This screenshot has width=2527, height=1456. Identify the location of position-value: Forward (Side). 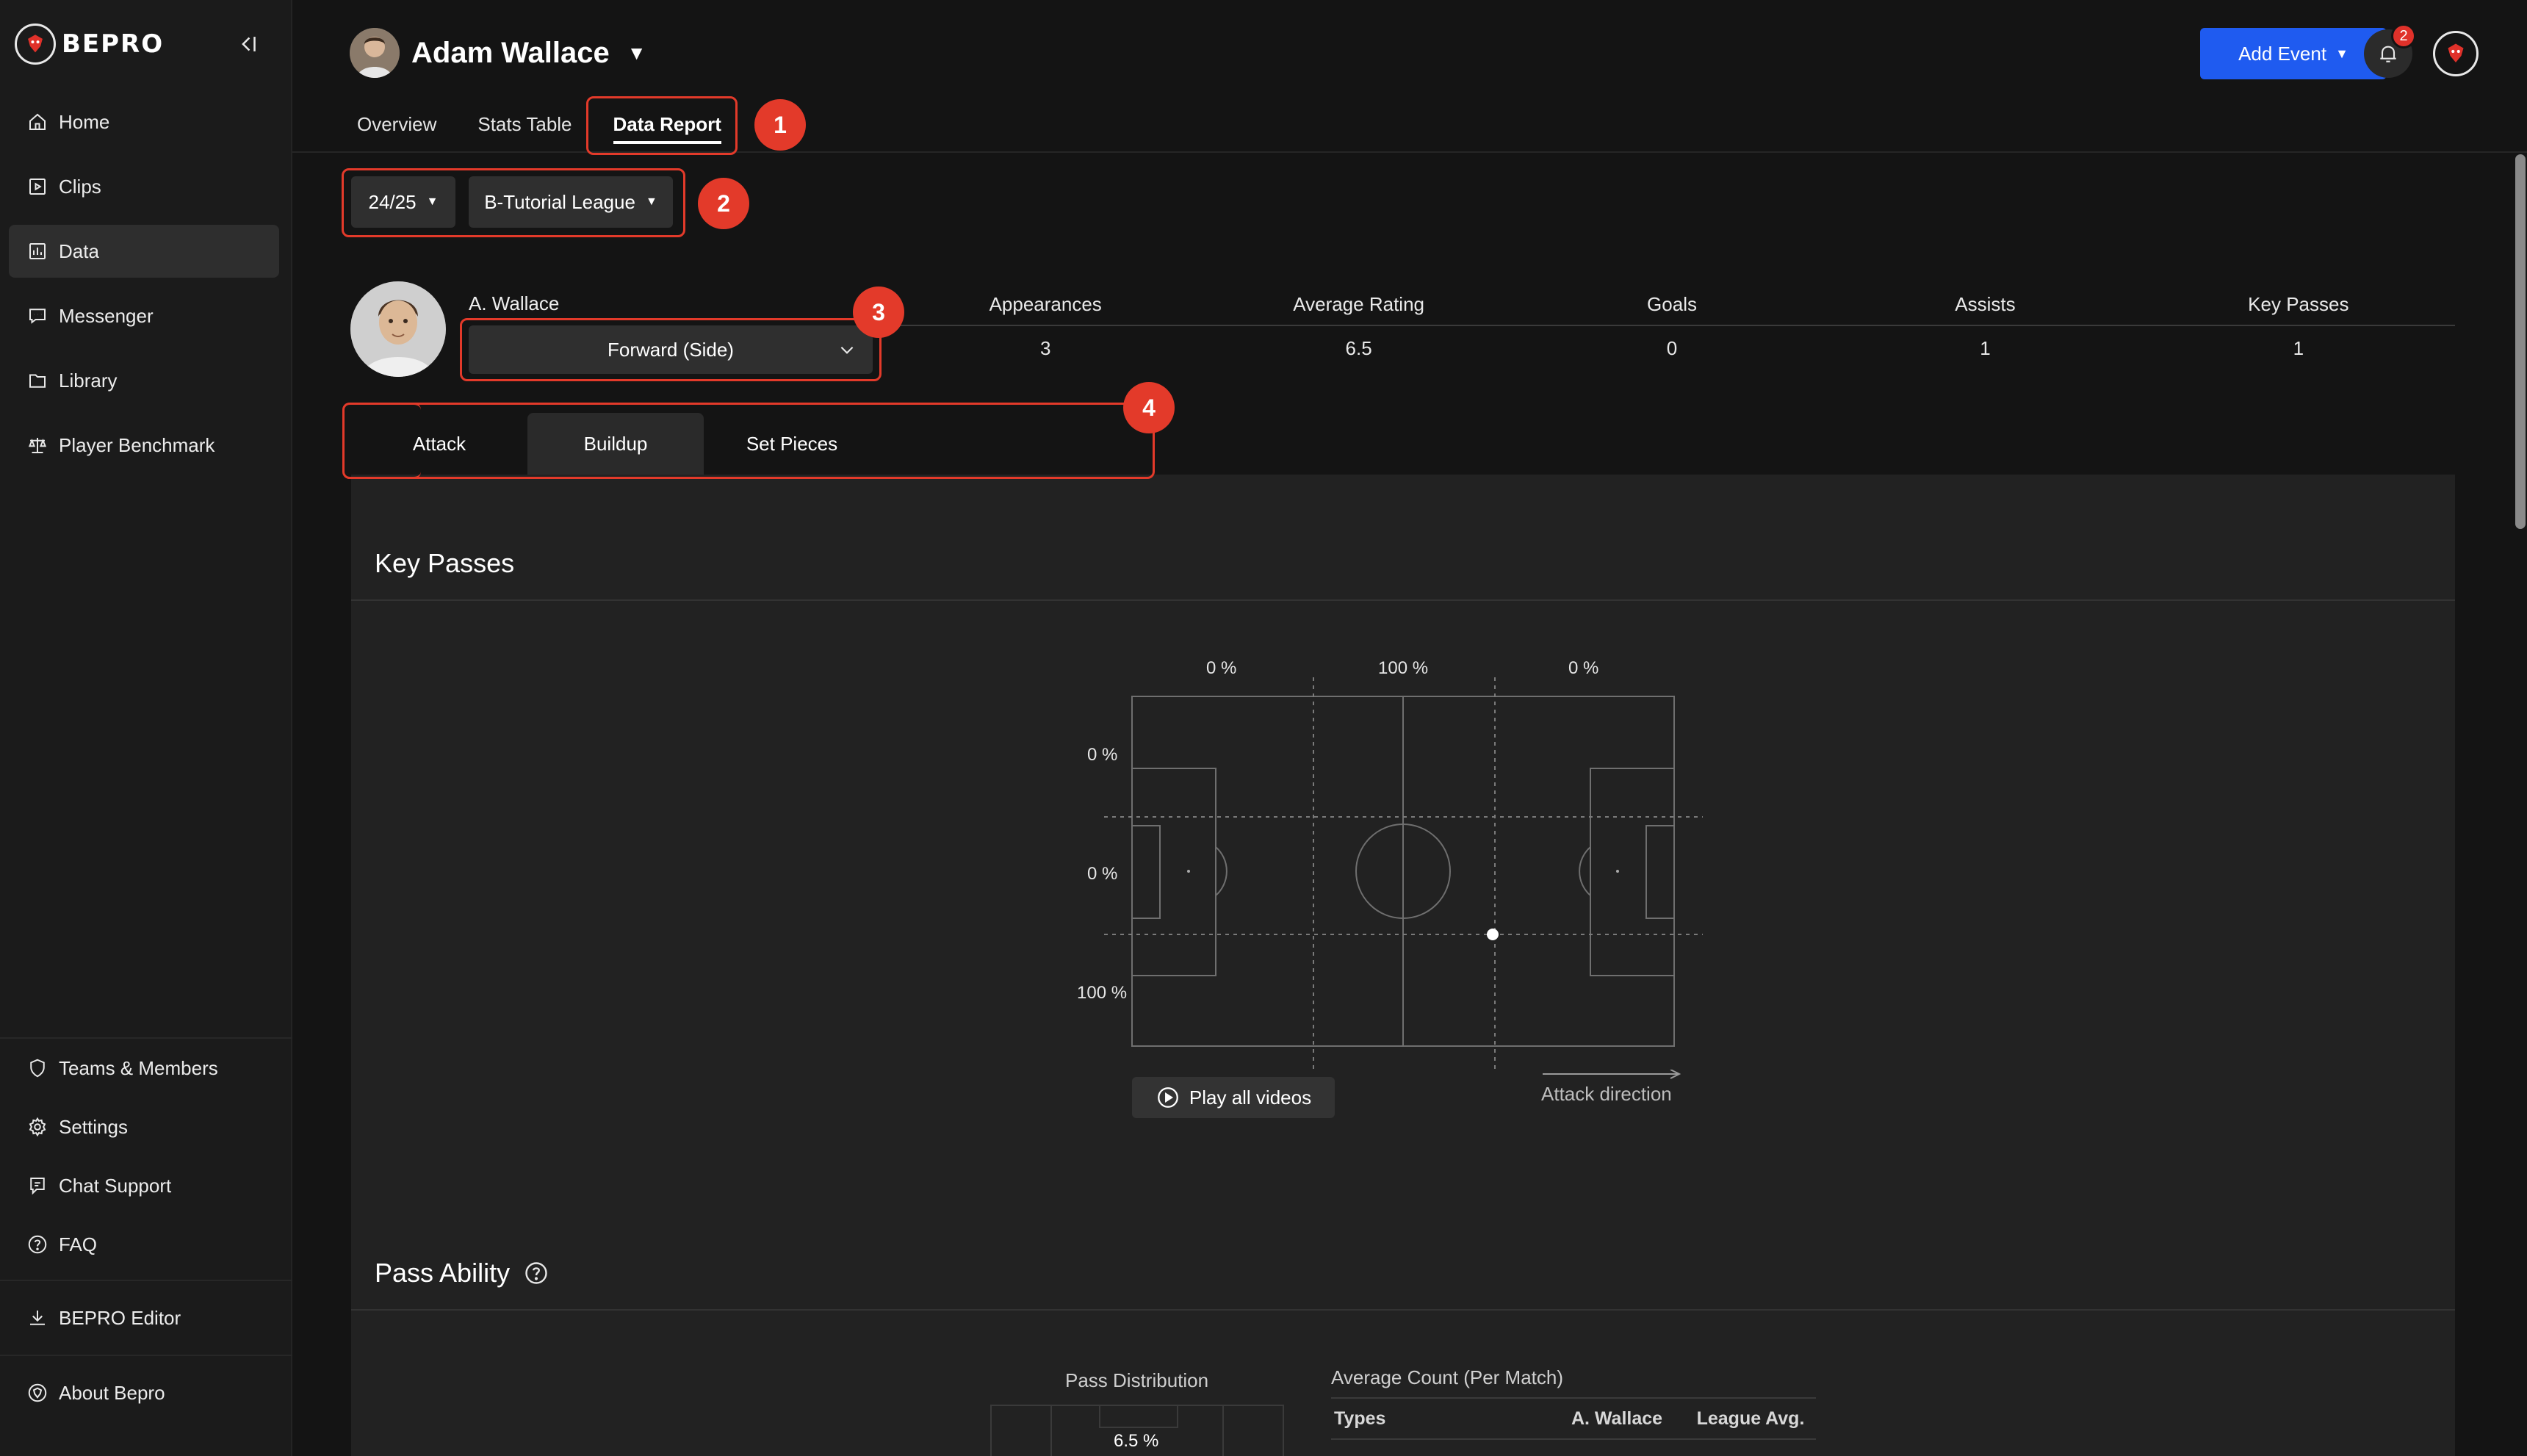
(671, 349).